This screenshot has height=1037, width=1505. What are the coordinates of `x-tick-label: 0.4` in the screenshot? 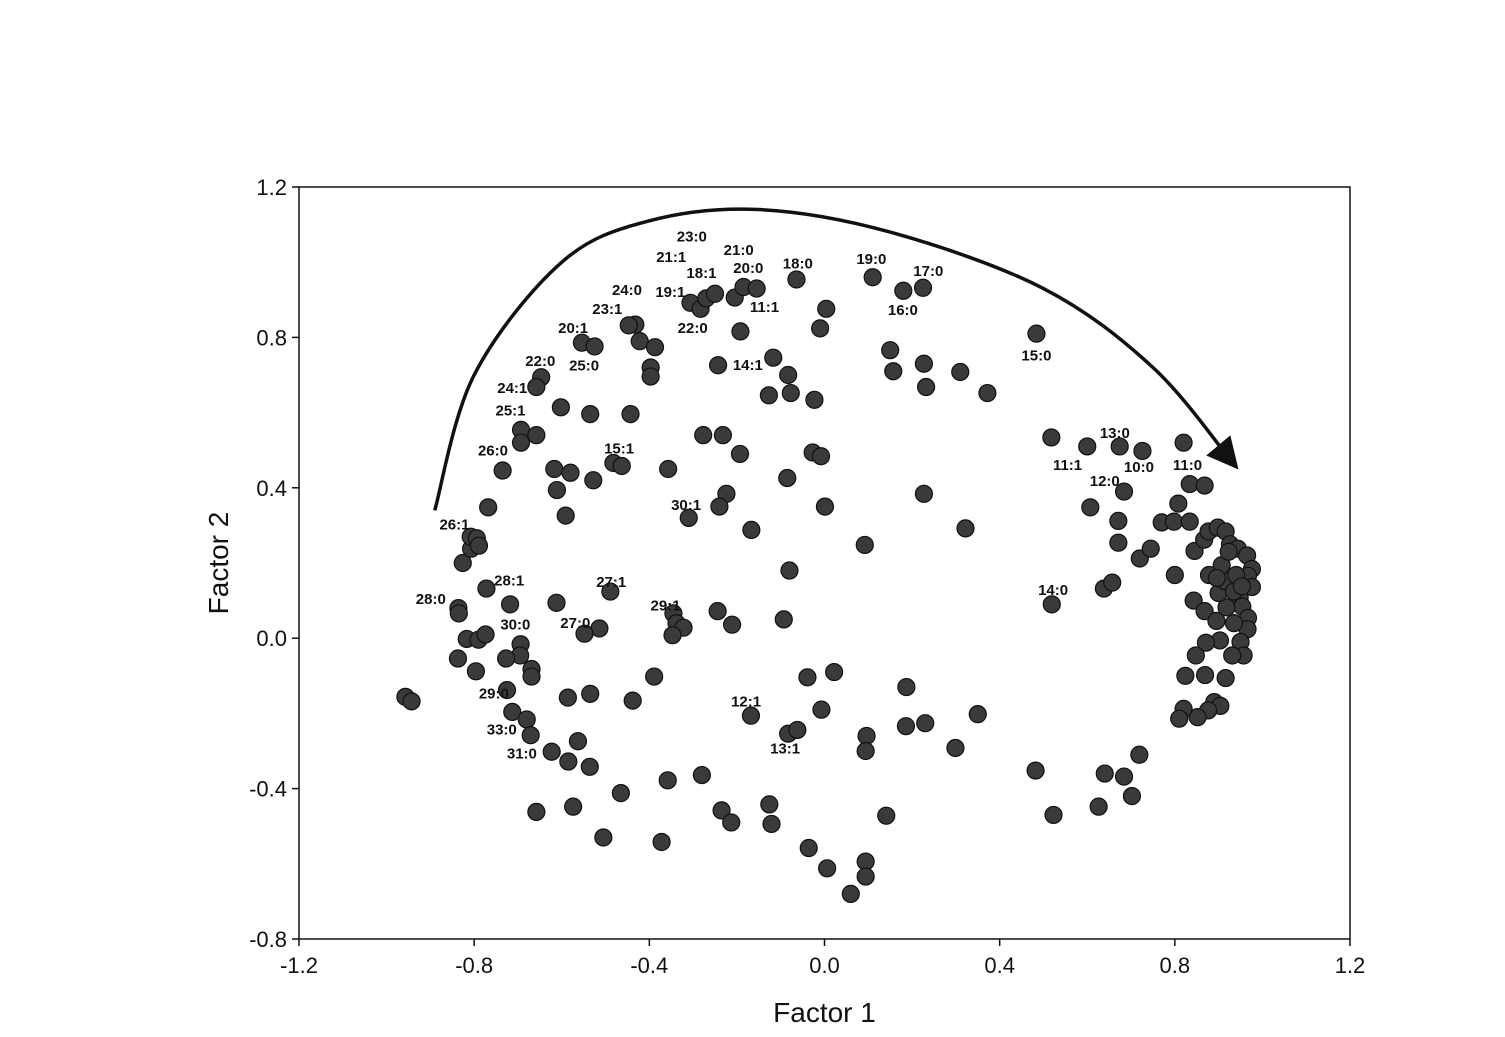 It's located at (999, 965).